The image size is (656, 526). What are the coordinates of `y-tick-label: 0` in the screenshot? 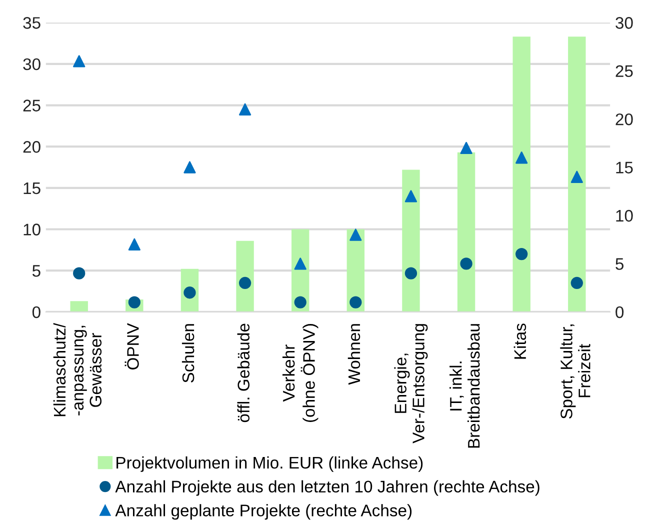 It's located at (36, 312).